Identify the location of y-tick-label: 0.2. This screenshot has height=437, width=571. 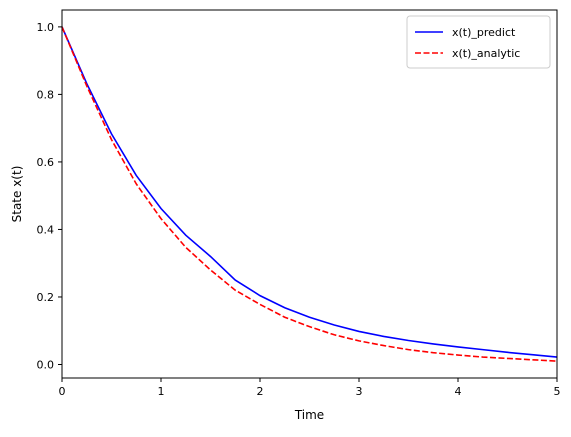
(46, 297).